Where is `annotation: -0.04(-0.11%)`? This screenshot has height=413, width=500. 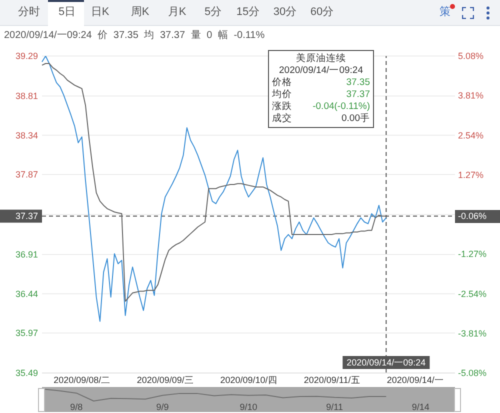
annotation: -0.04(-0.11%) is located at coordinates (341, 107).